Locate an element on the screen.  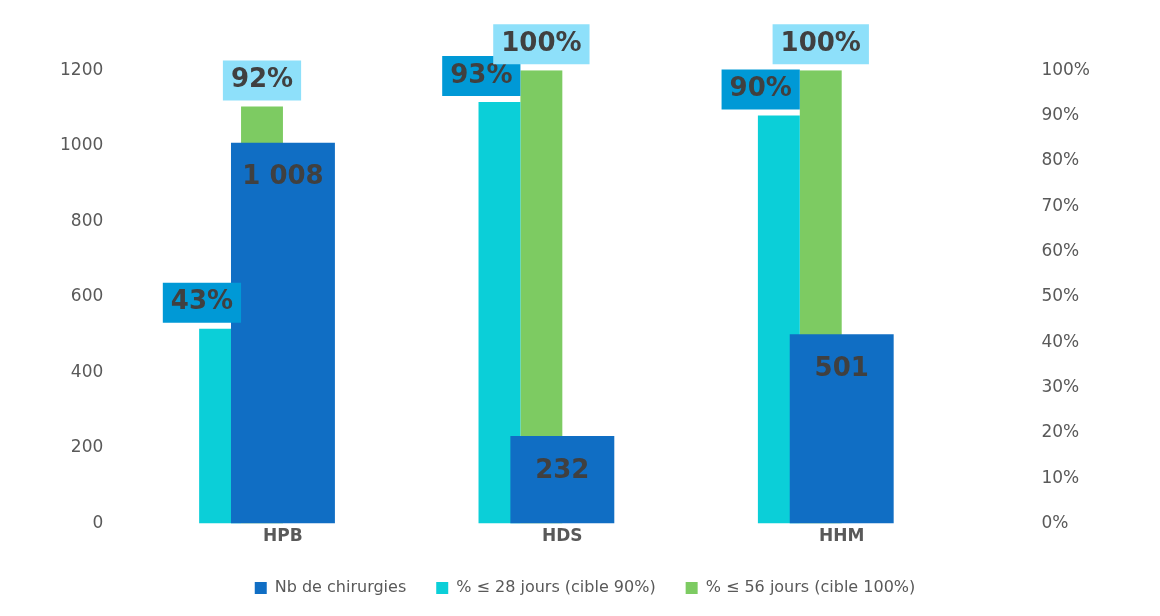
y2-tick-label: 20% is located at coordinates (1060, 431).